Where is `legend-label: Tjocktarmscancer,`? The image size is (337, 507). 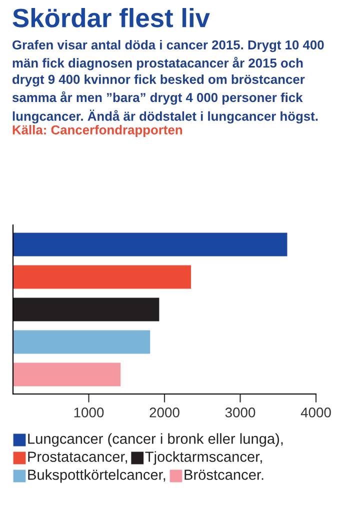
legend-label: Tjocktarmscancer, is located at coordinates (203, 458).